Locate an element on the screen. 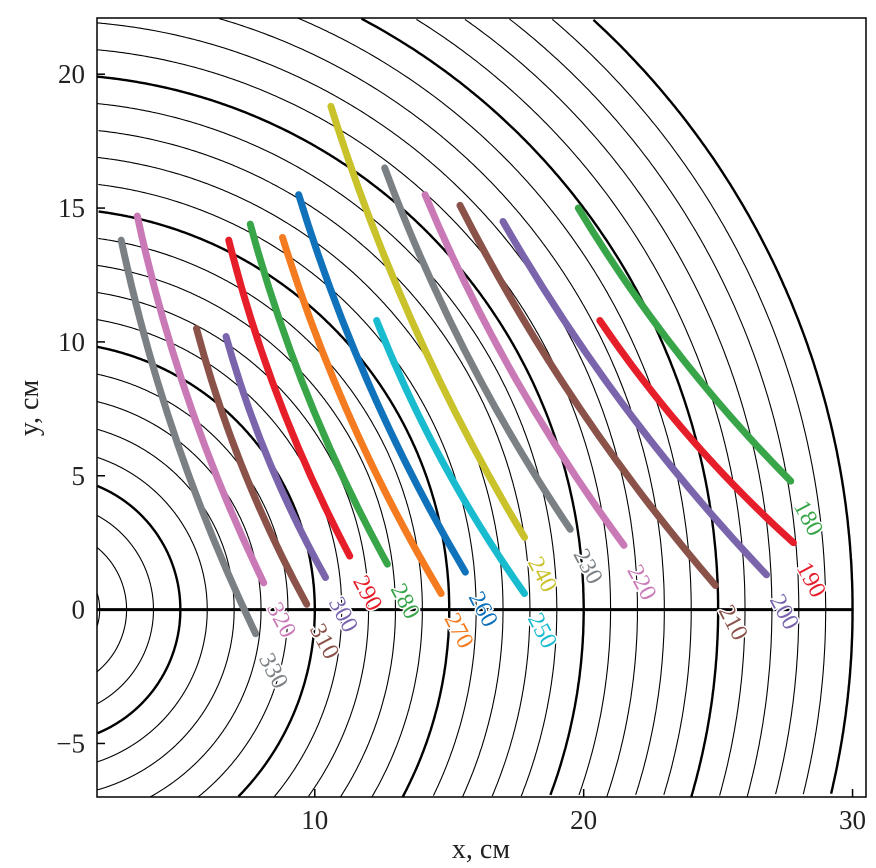 The image size is (876, 868). y-tick-label: 5 is located at coordinates (79, 476).